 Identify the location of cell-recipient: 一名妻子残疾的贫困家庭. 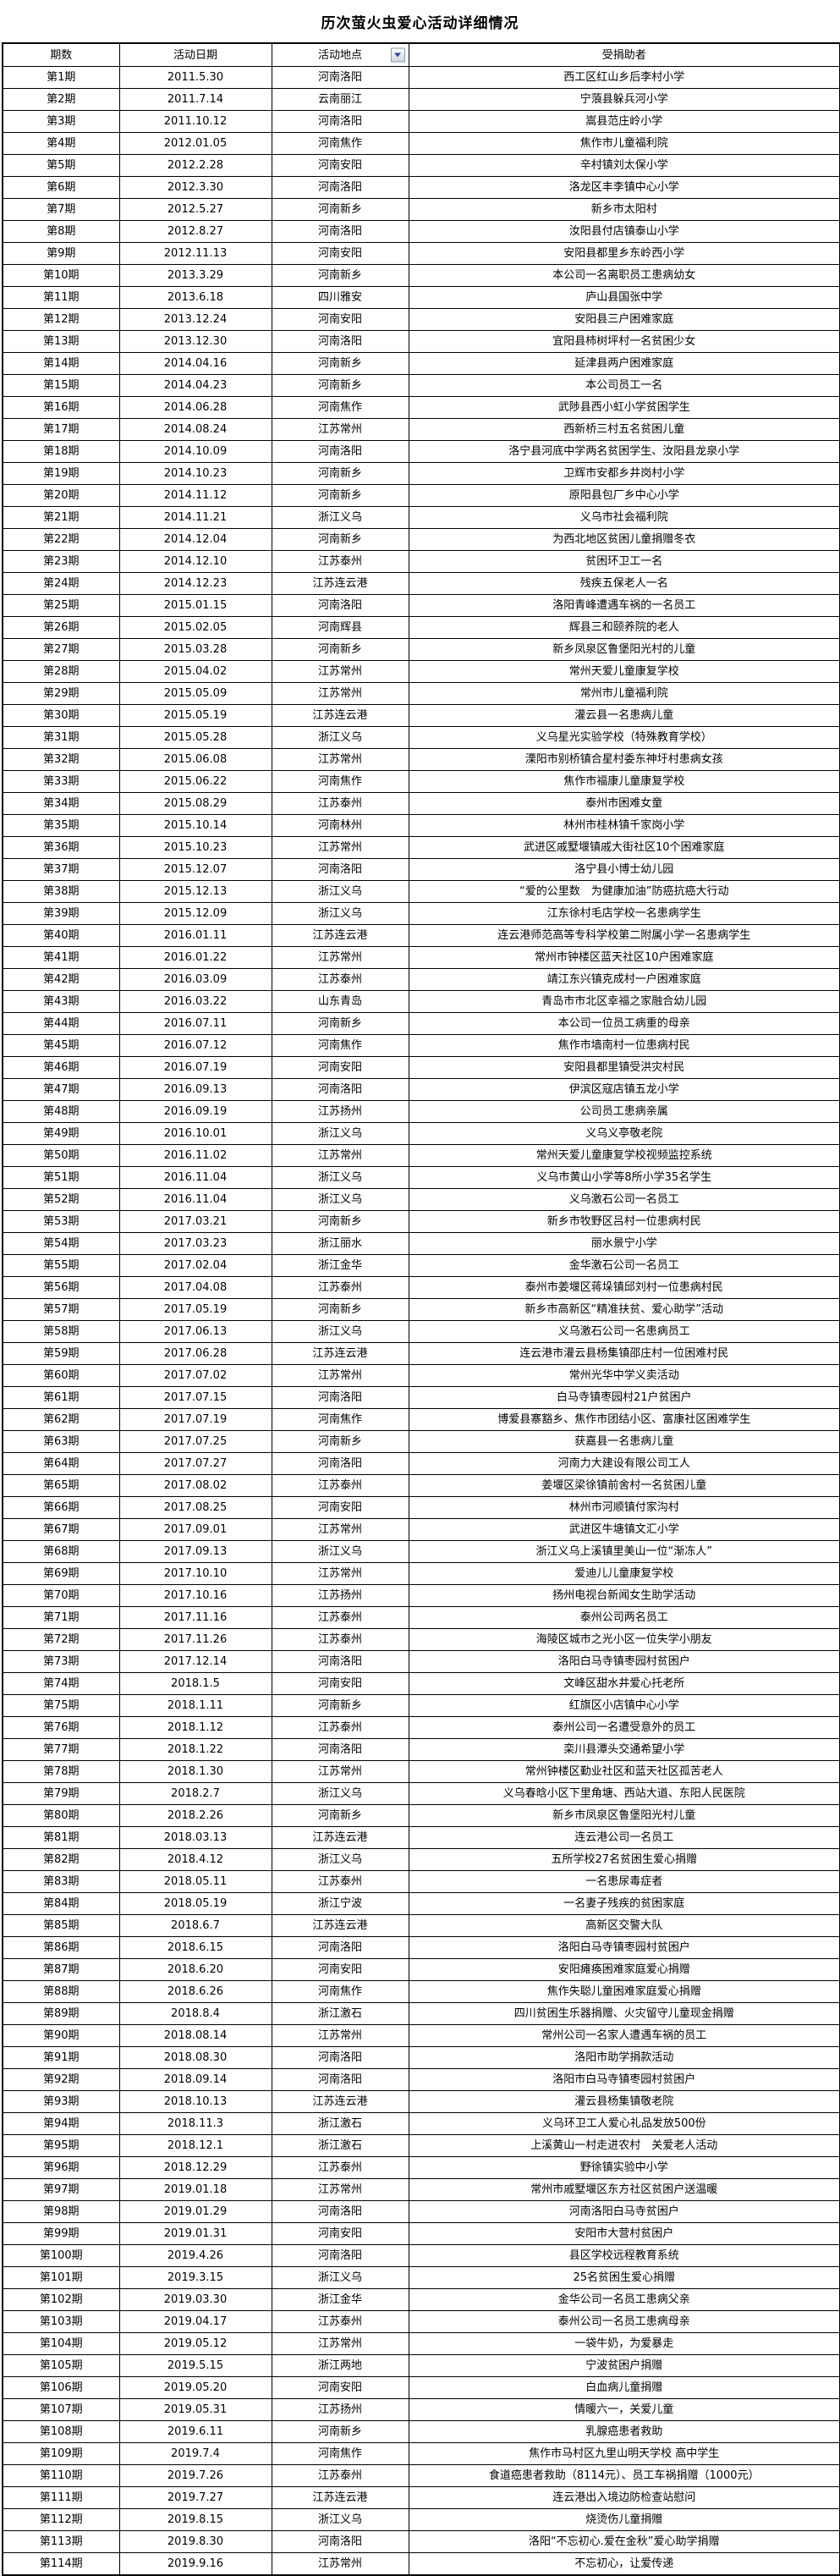
(624, 1903).